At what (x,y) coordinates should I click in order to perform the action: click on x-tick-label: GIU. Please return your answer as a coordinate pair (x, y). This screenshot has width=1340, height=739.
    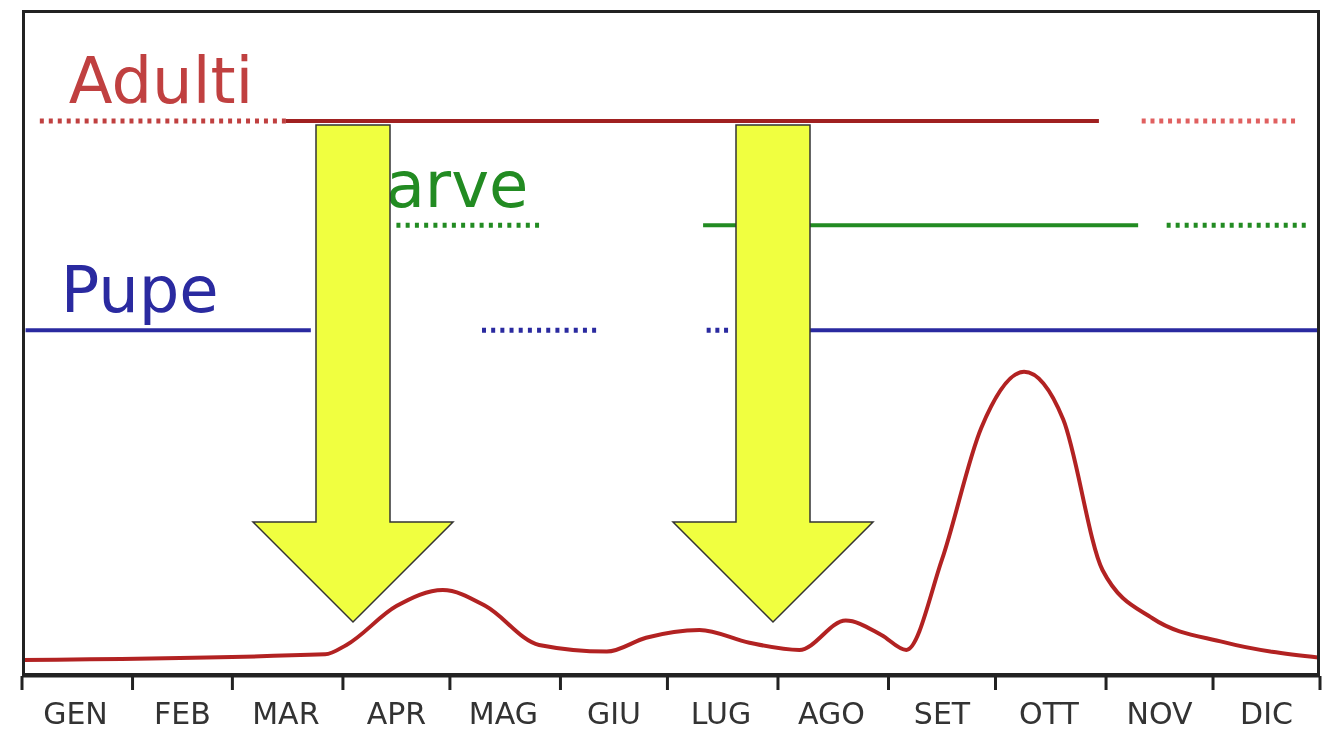
    Looking at the image, I should click on (613, 713).